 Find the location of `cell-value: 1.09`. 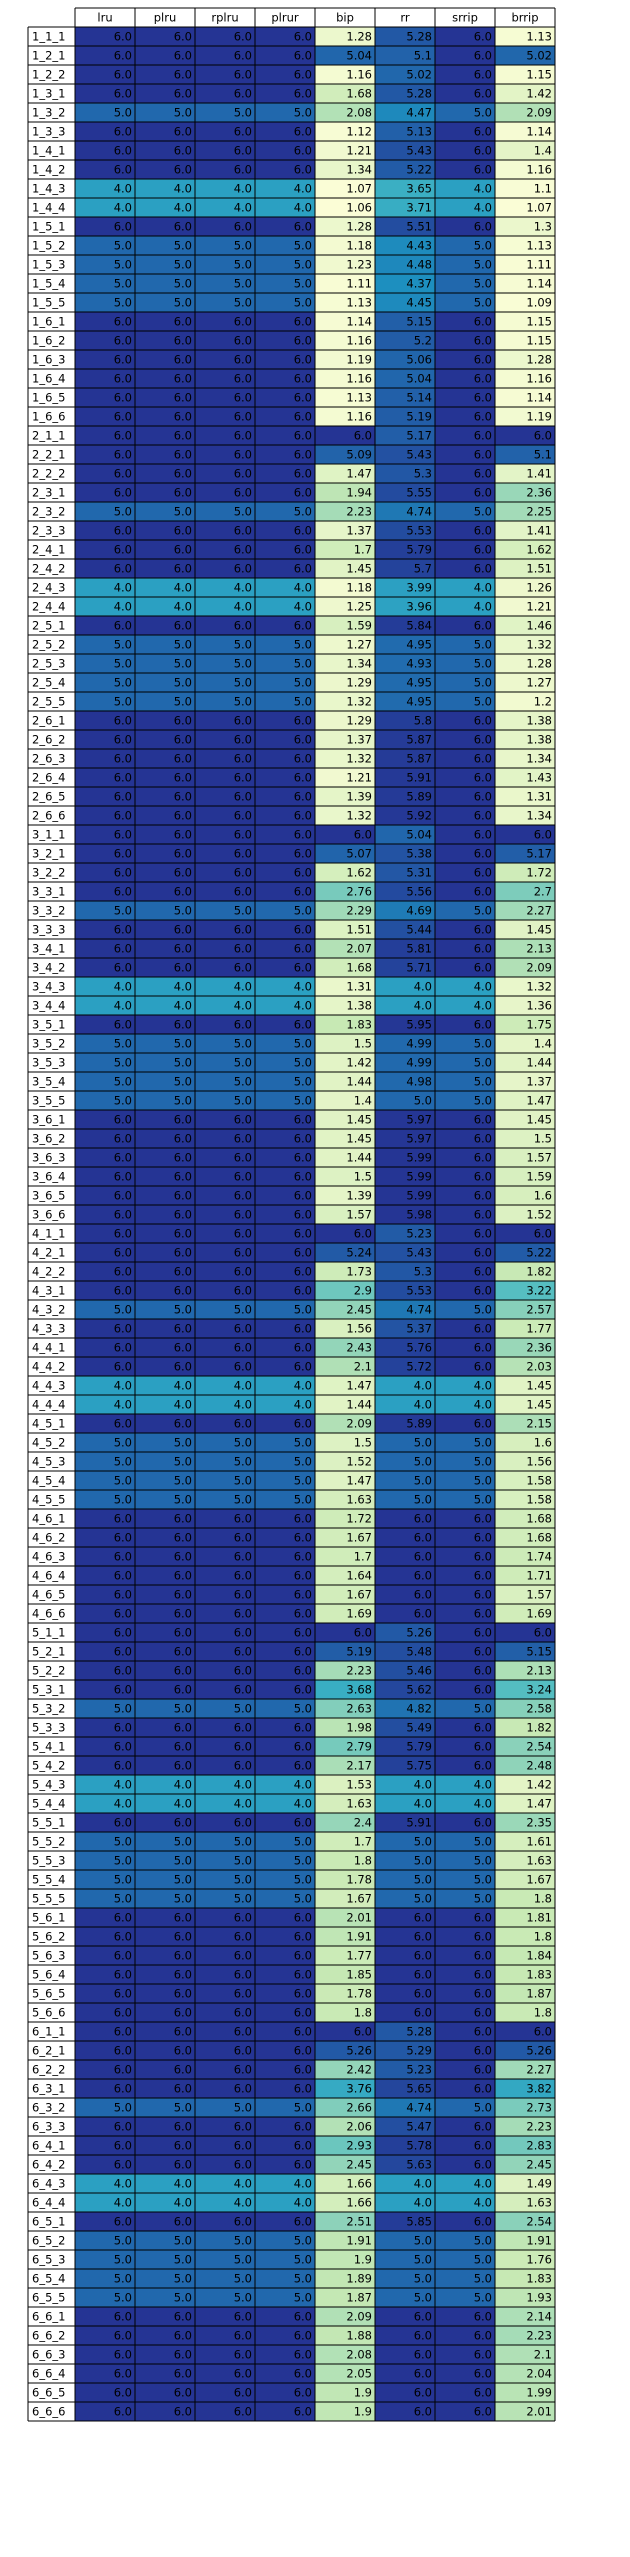

cell-value: 1.09 is located at coordinates (539, 303).